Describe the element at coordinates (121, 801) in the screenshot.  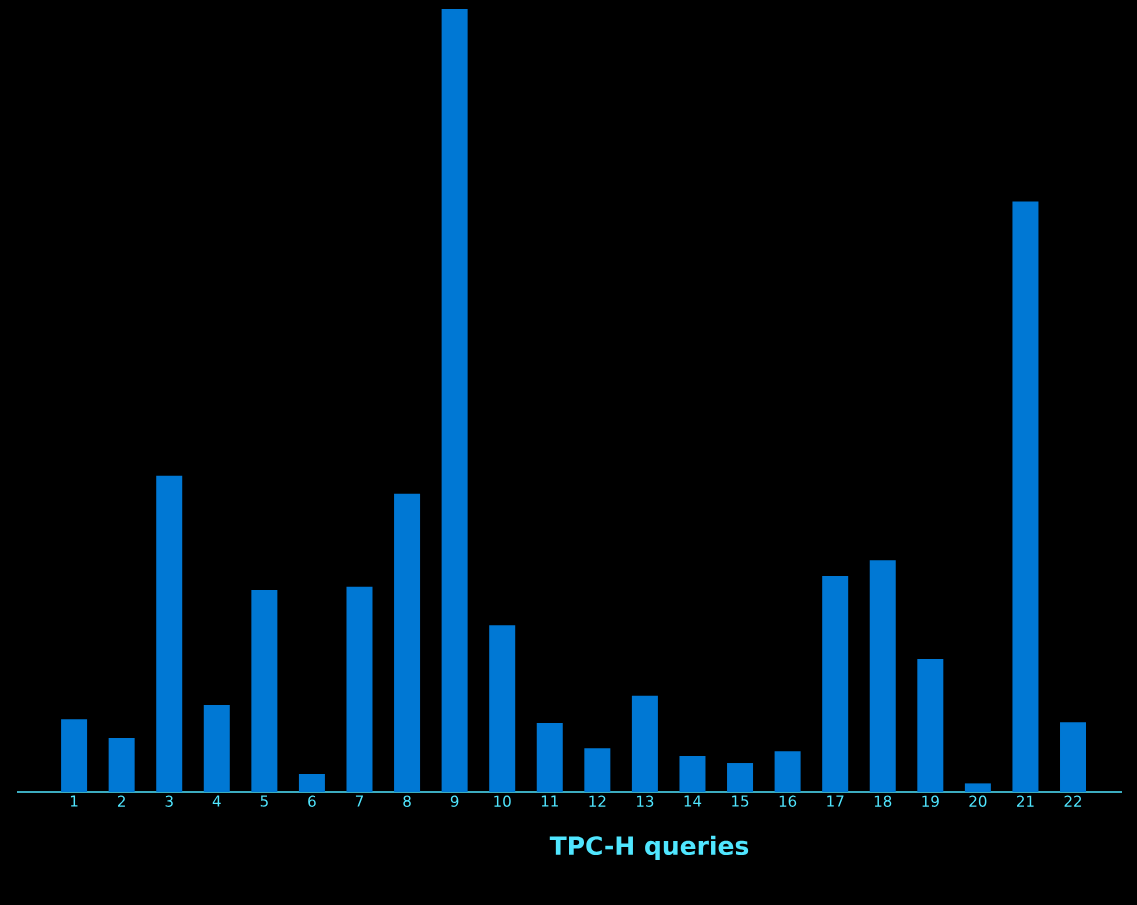
I see `x-tick-label: 2` at that location.